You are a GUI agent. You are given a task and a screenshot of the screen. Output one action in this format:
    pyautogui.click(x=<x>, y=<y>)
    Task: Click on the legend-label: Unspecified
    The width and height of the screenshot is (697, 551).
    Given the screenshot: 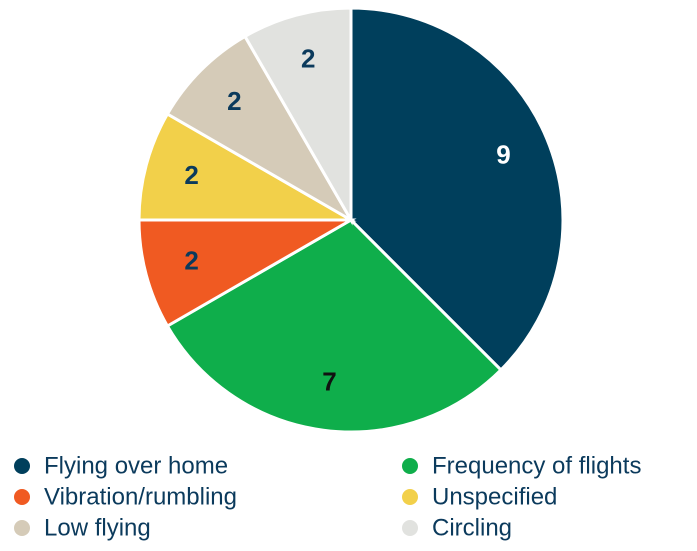 What is the action you would take?
    pyautogui.click(x=494, y=496)
    